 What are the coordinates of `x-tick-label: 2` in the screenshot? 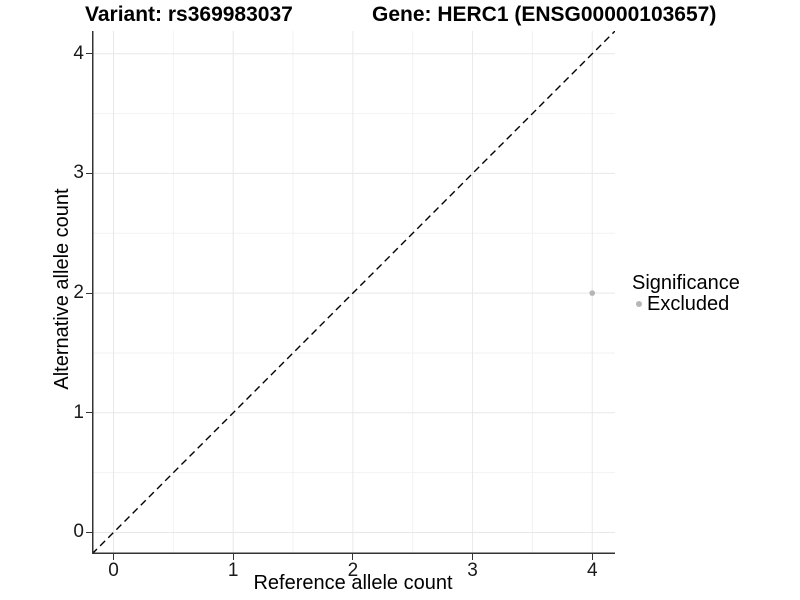 It's located at (353, 570).